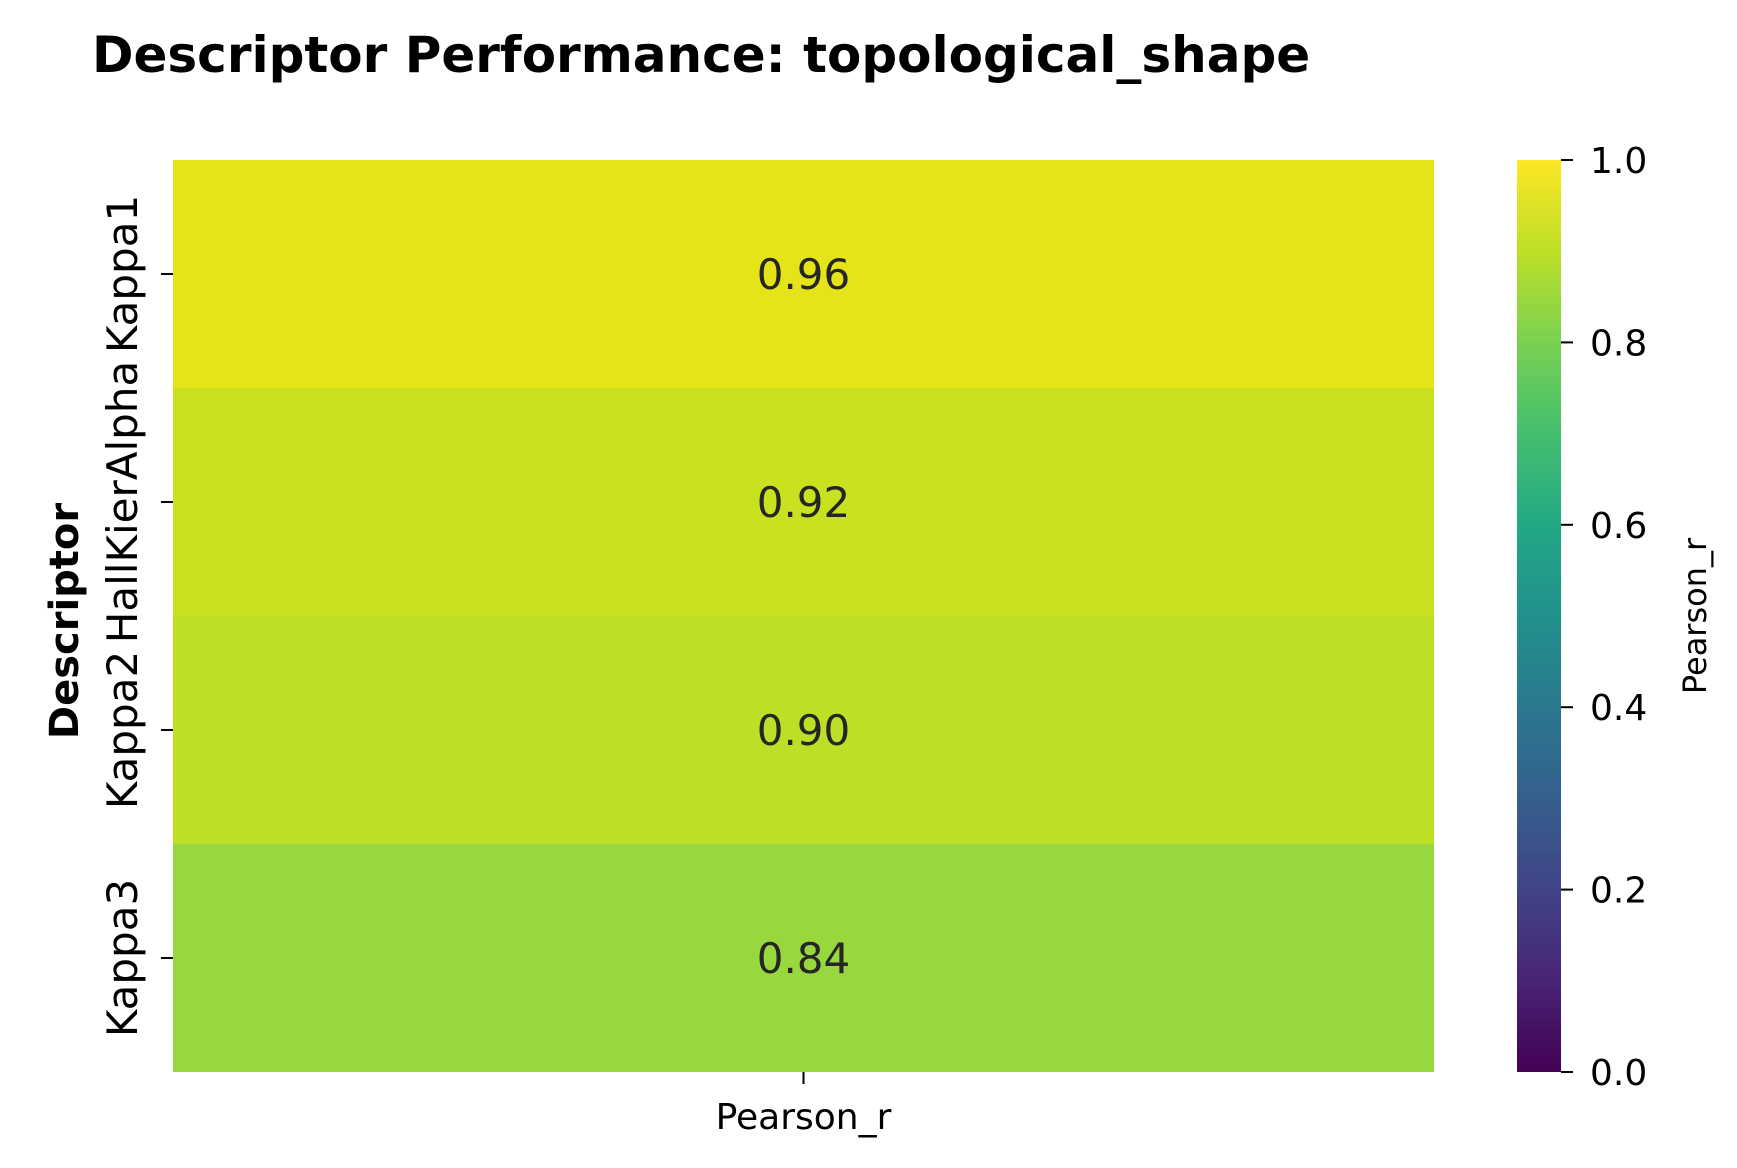 The image size is (1737, 1168). Describe the element at coordinates (804, 1117) in the screenshot. I see `column-tick-label: Pearson_r` at that location.